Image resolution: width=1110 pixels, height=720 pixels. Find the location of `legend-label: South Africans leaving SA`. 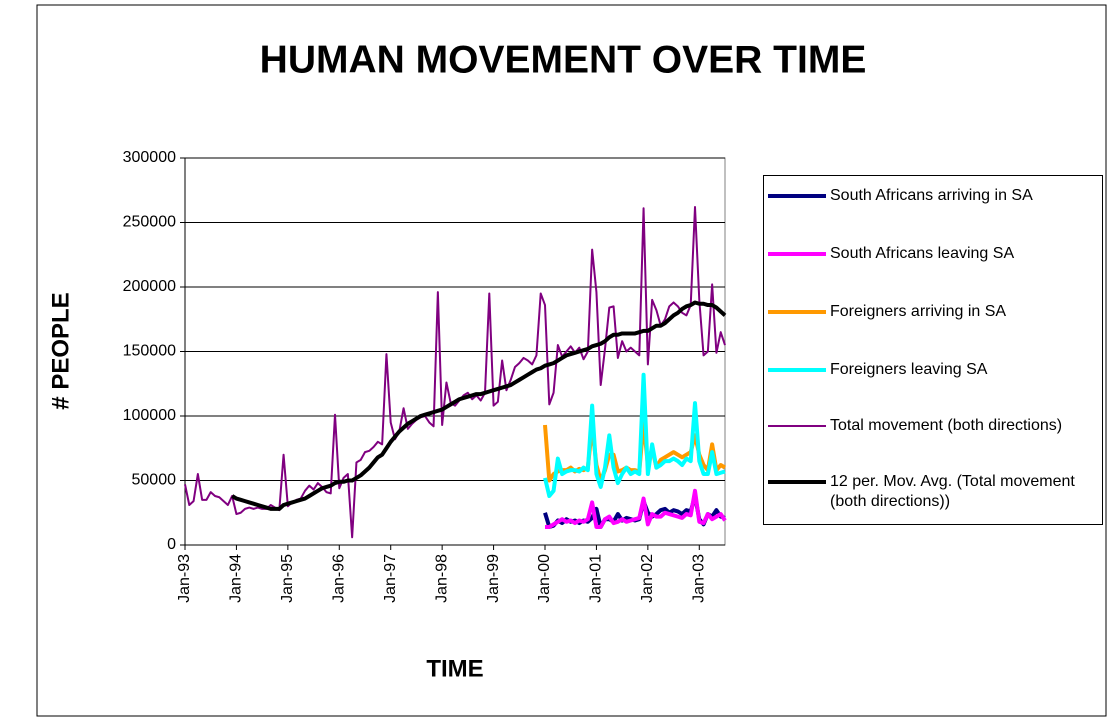

legend-label: South Africans leaving SA is located at coordinates (922, 253).